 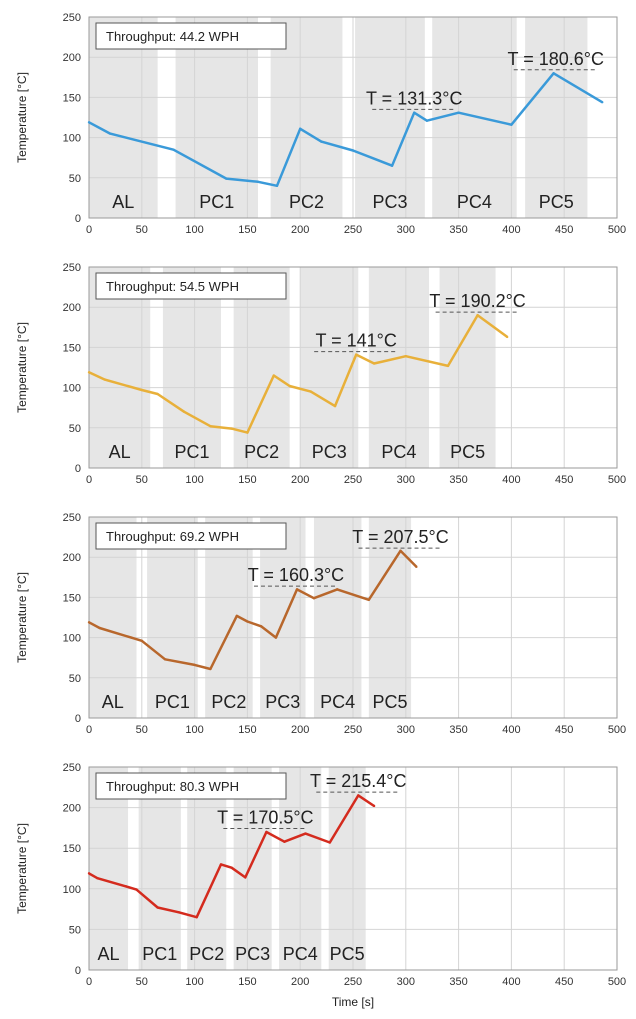 I want to click on throughput-box, so click(x=191, y=536).